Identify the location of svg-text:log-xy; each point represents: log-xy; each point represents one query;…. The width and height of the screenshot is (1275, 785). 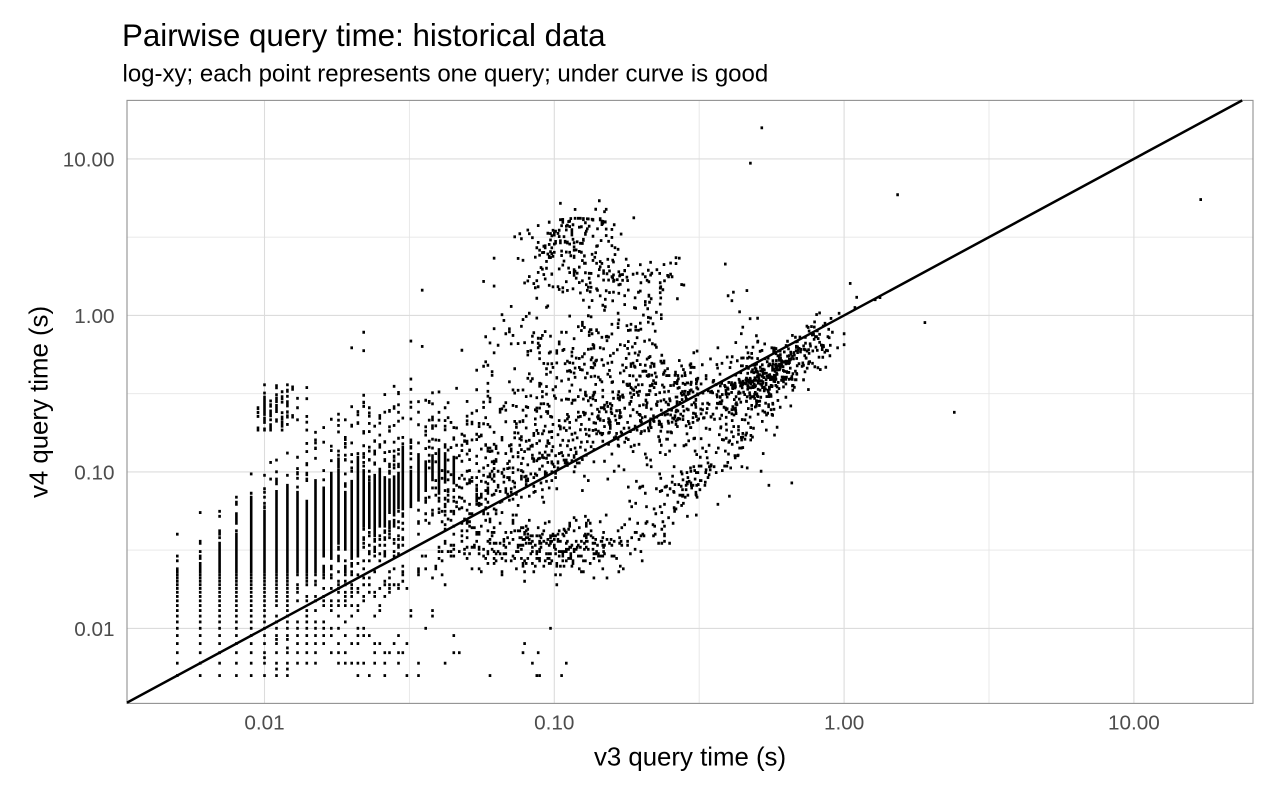
(446, 73).